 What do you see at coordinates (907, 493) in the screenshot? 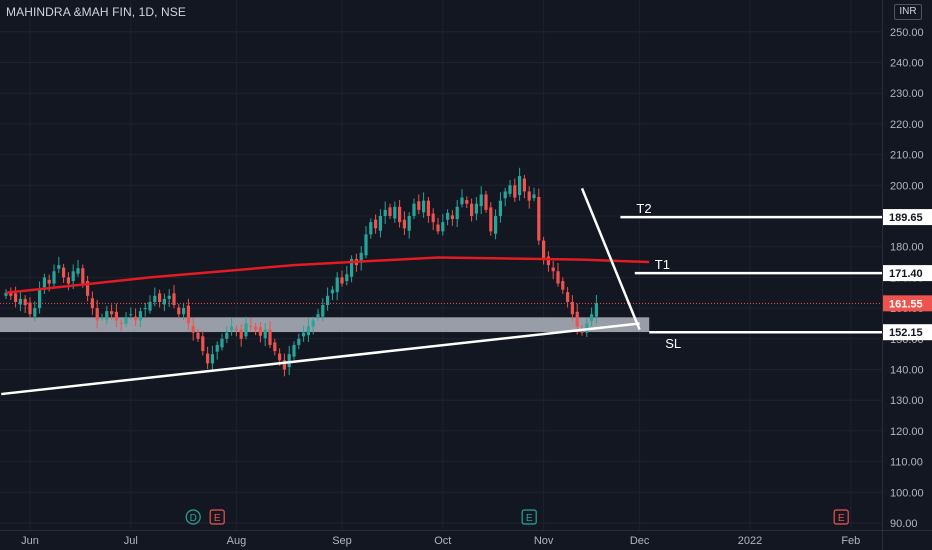
I see `price-tick-label: 100.00` at bounding box center [907, 493].